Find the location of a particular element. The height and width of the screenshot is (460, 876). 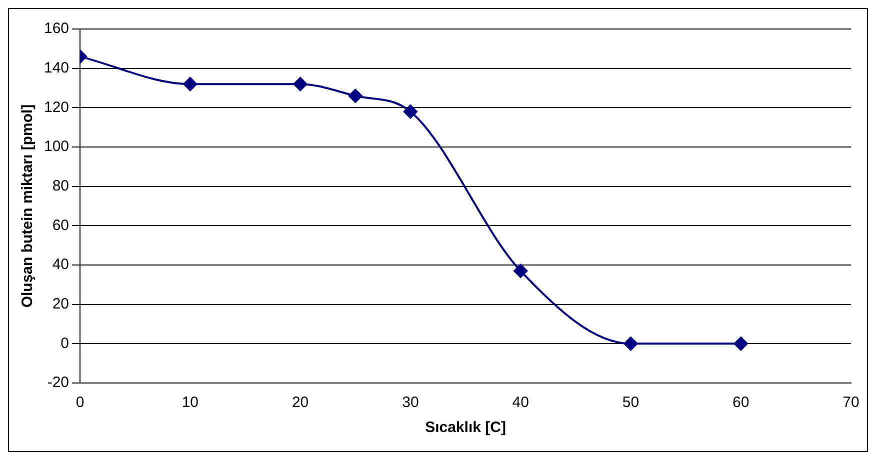

y-axis-title: Oluşan butein miktarı [pmol] is located at coordinates (27, 206).